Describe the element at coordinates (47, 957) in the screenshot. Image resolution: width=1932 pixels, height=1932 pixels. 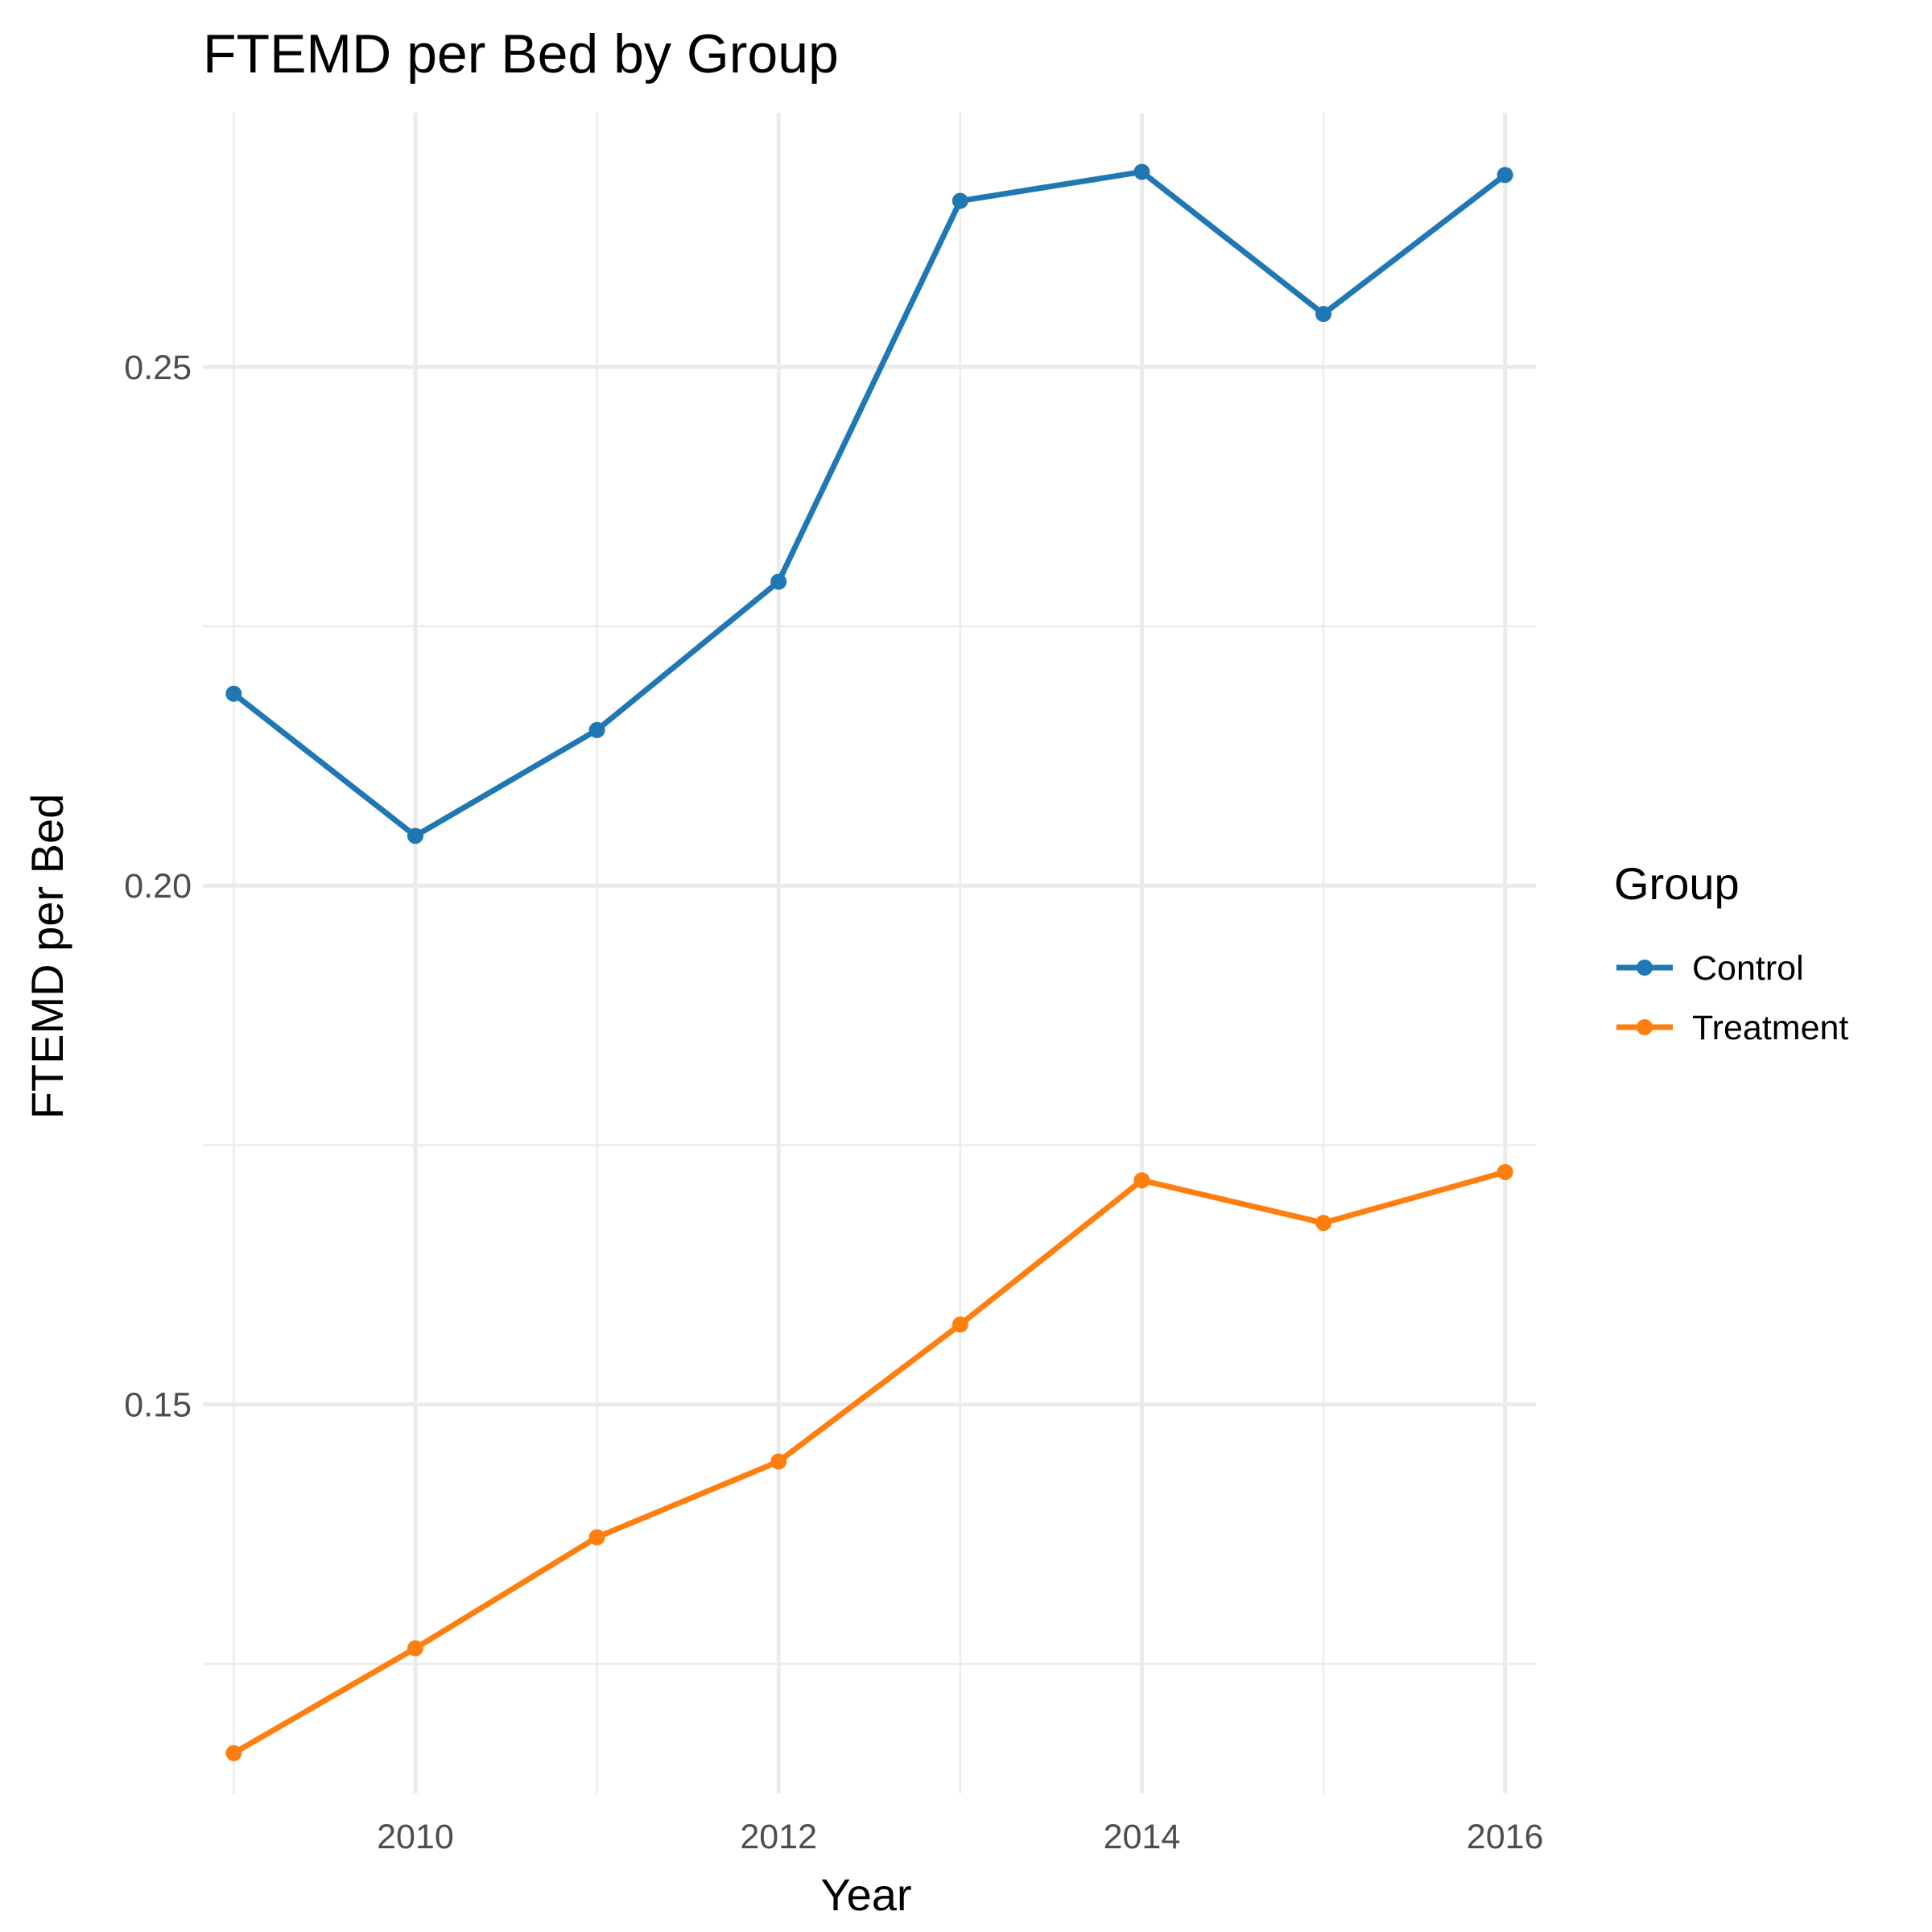
I see `y-axis-title: FTEMD per Bed` at that location.